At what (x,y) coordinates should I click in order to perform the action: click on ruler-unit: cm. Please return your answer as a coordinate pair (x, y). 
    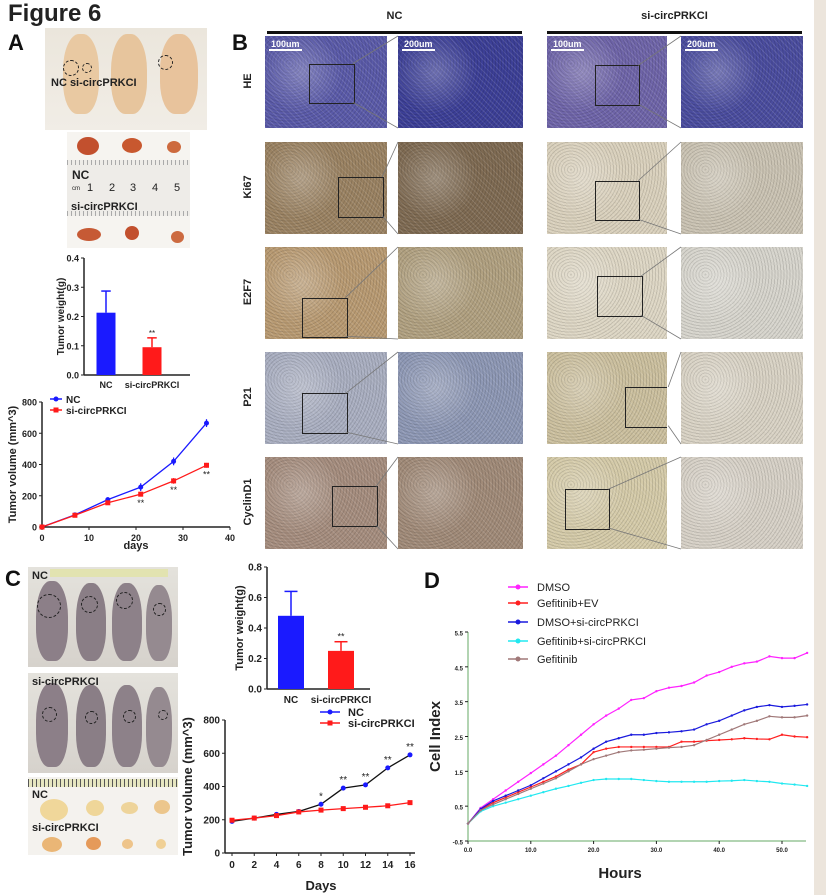
    Looking at the image, I should click on (76, 189).